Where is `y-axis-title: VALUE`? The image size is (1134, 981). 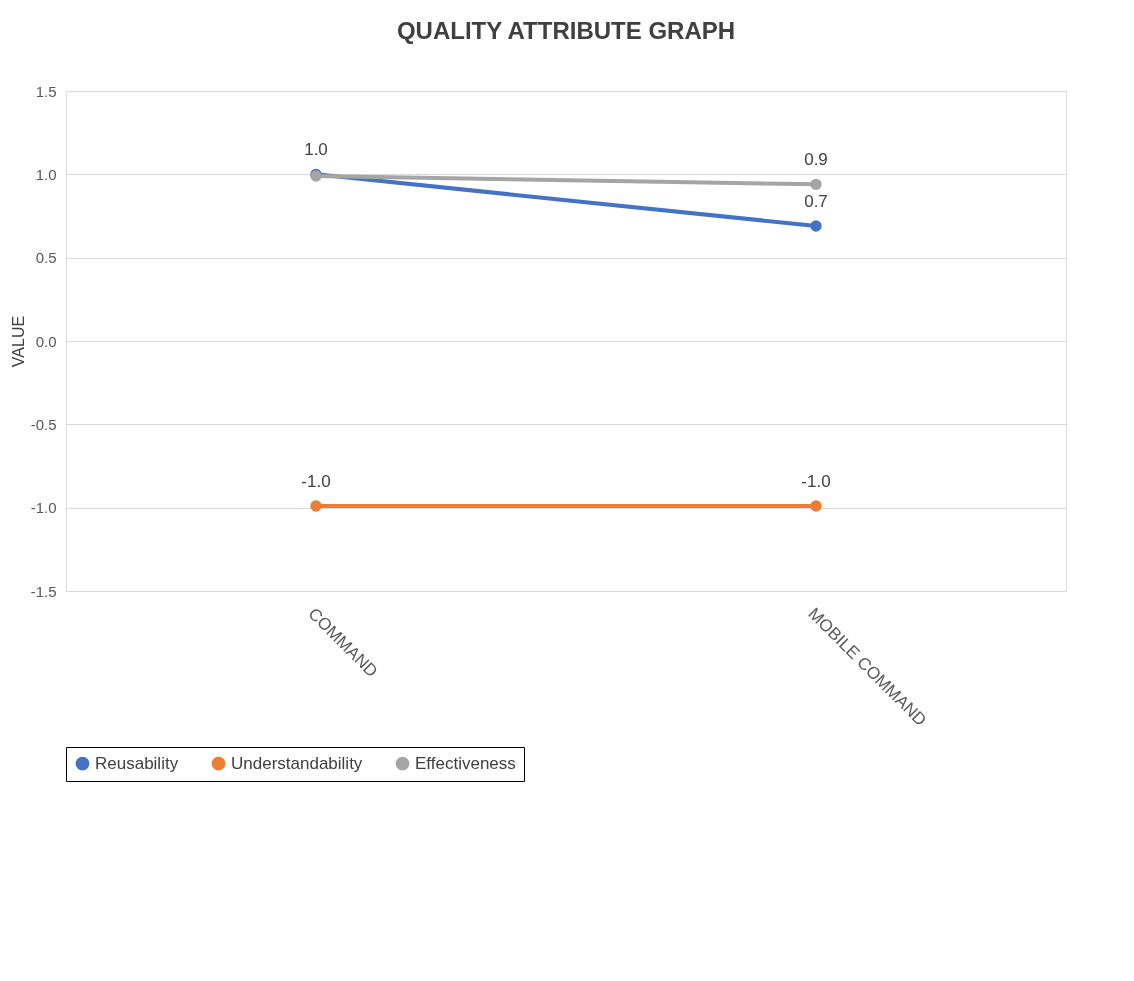 y-axis-title: VALUE is located at coordinates (18, 341).